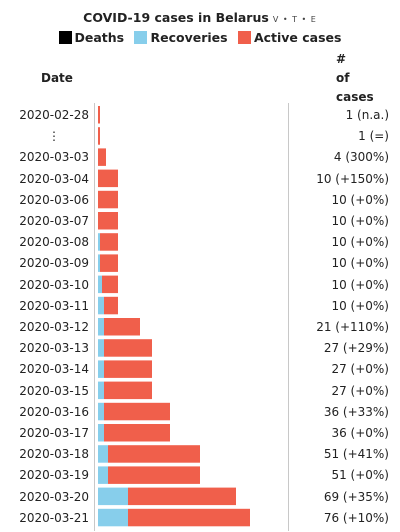 The image size is (400, 532). I want to click on date-label: 2020-02-28, so click(54, 115).